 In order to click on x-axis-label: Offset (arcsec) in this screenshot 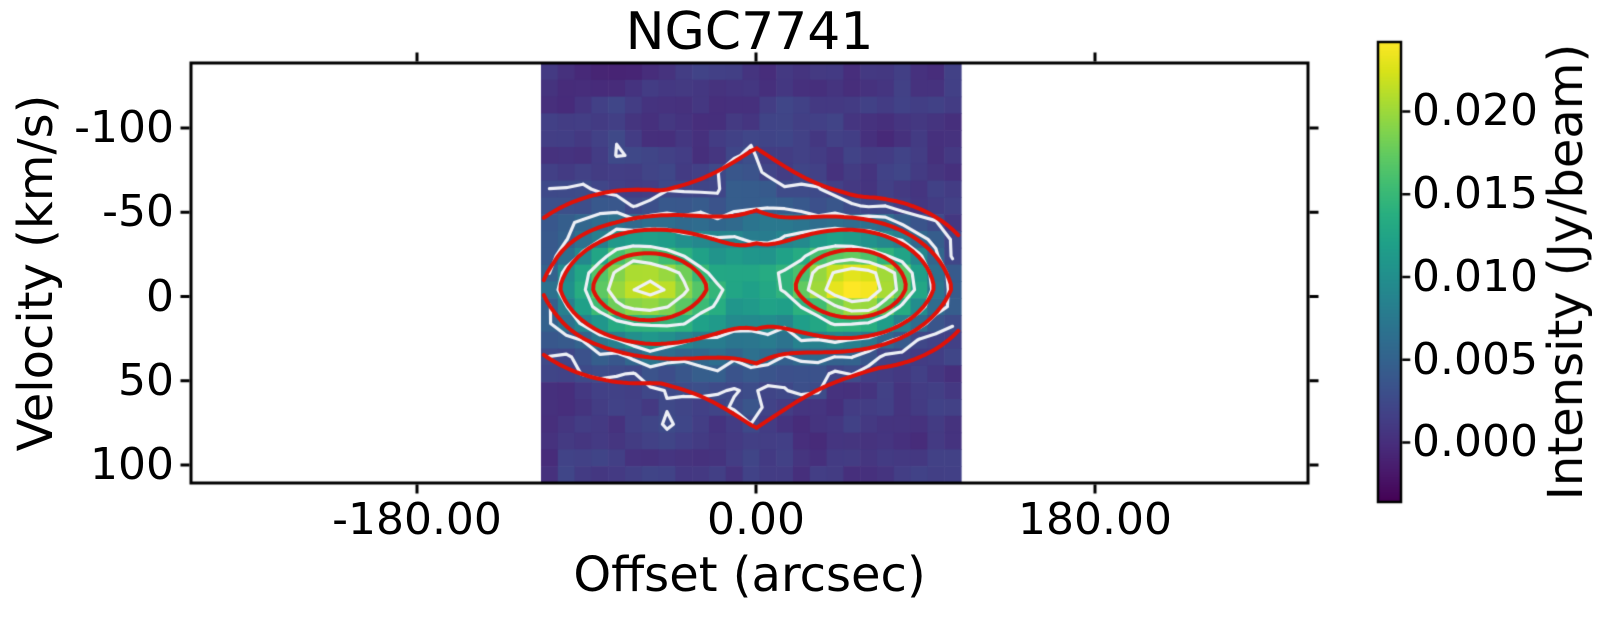, I will do `click(749, 575)`.